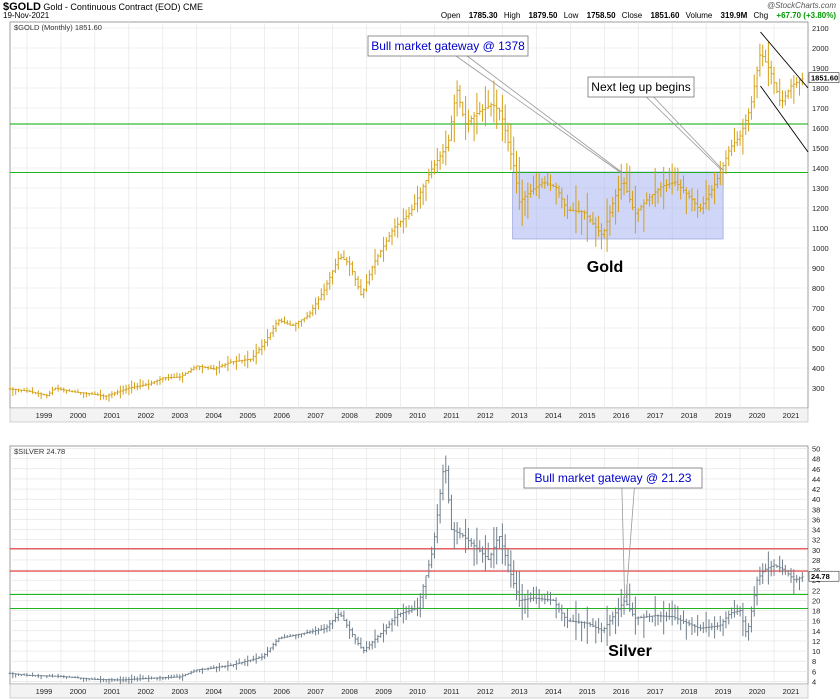  What do you see at coordinates (112, 415) in the screenshot?
I see `gold-x-tick-label: 2001` at bounding box center [112, 415].